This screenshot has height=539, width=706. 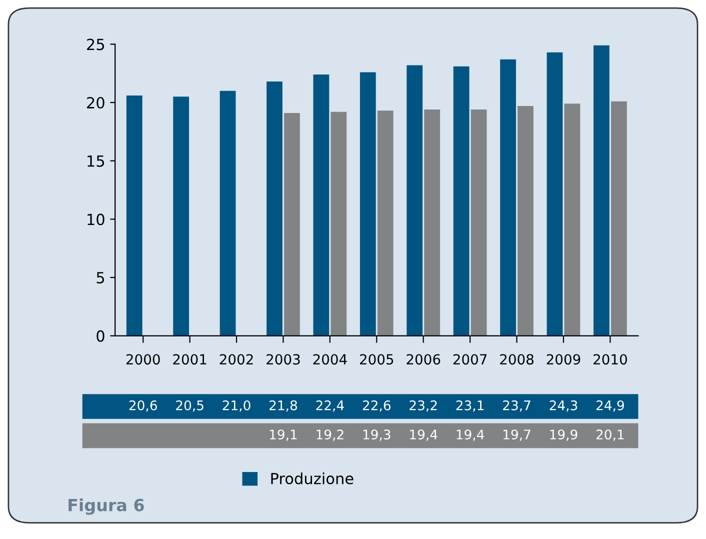 I want to click on y-tick-label: 5, so click(x=100, y=278).